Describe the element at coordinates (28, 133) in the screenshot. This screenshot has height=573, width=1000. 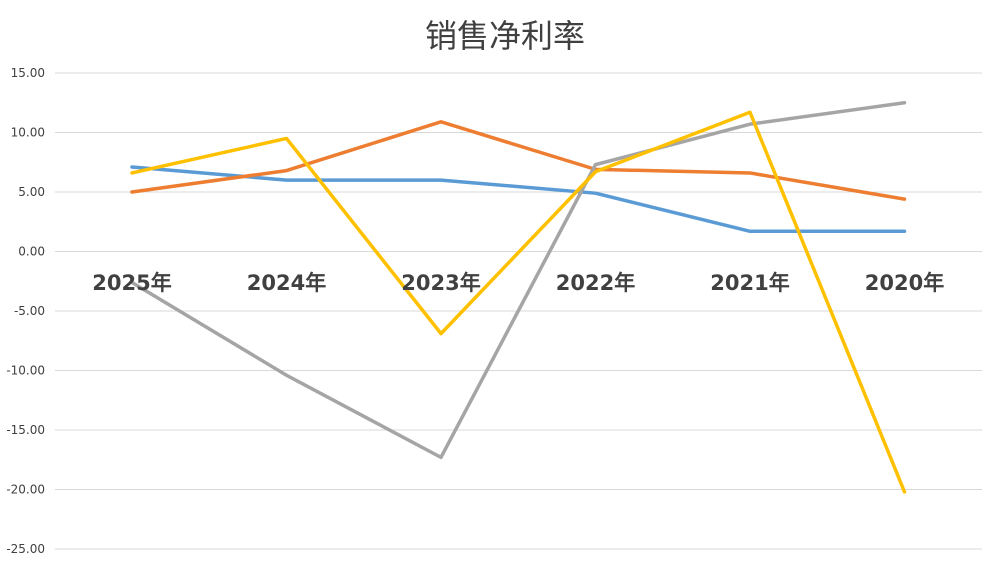
I see `y-tick-label: 10.00` at that location.